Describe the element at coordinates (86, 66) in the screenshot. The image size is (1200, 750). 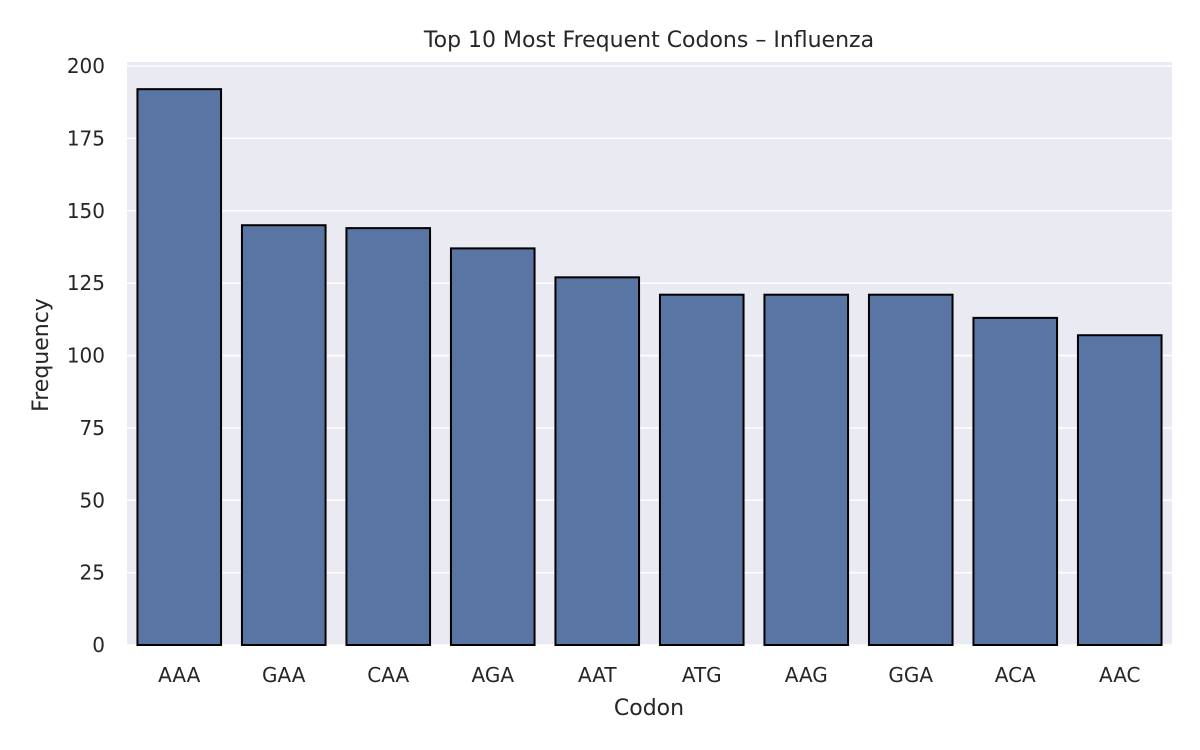
I see `y-tick-label: 200` at that location.